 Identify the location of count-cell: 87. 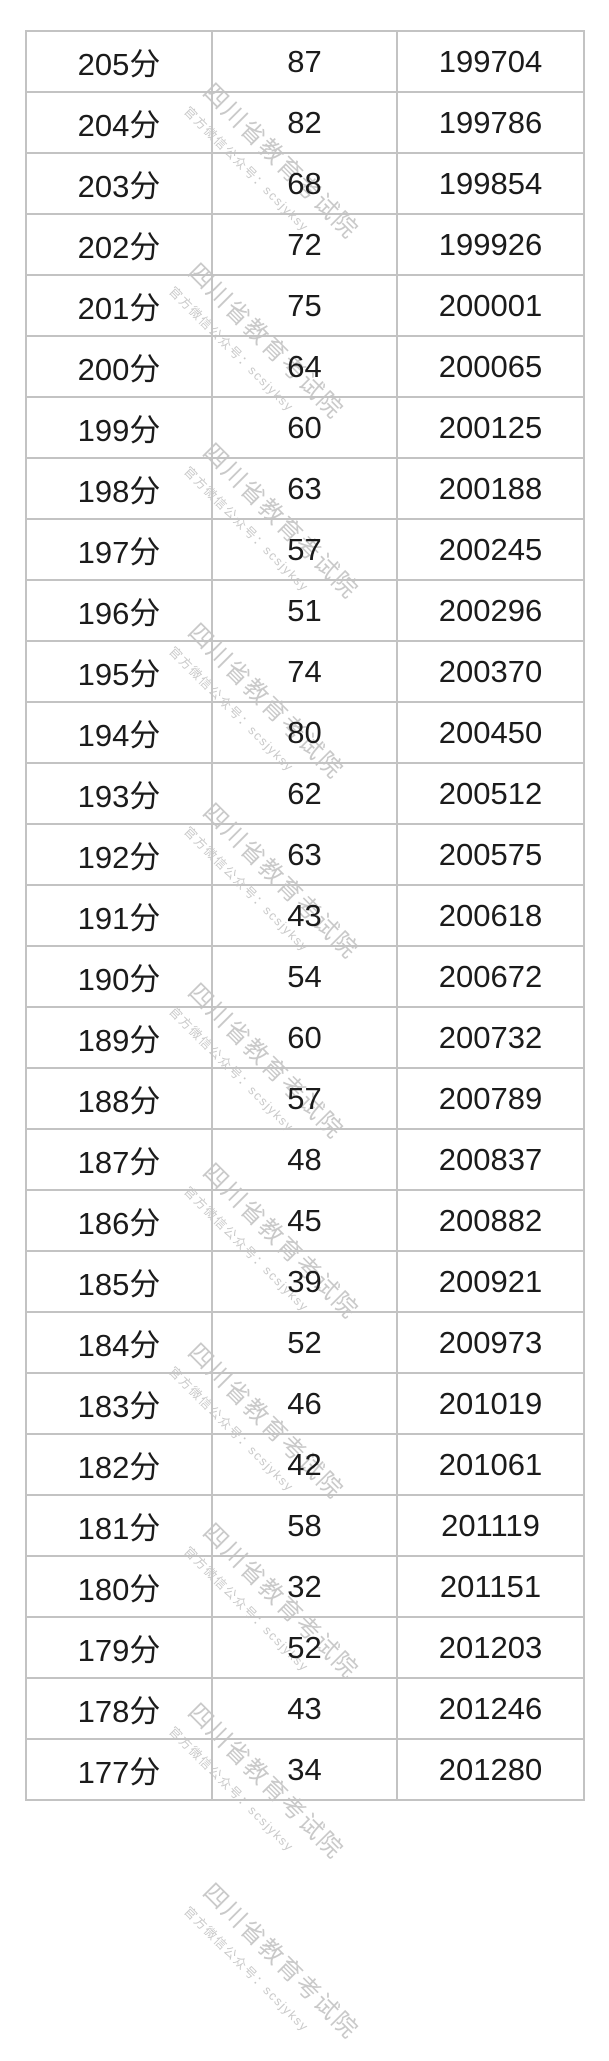
(304, 61).